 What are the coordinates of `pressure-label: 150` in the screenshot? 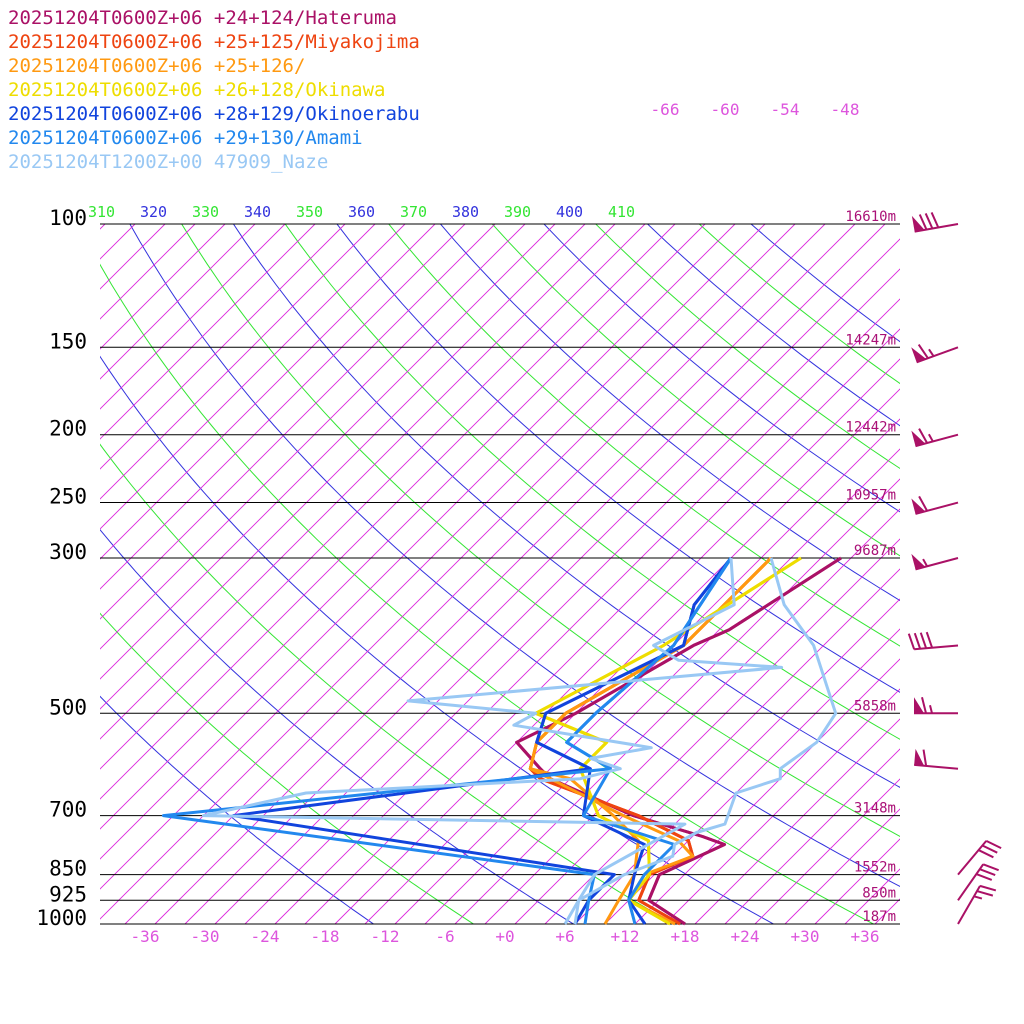 It's located at (68, 341).